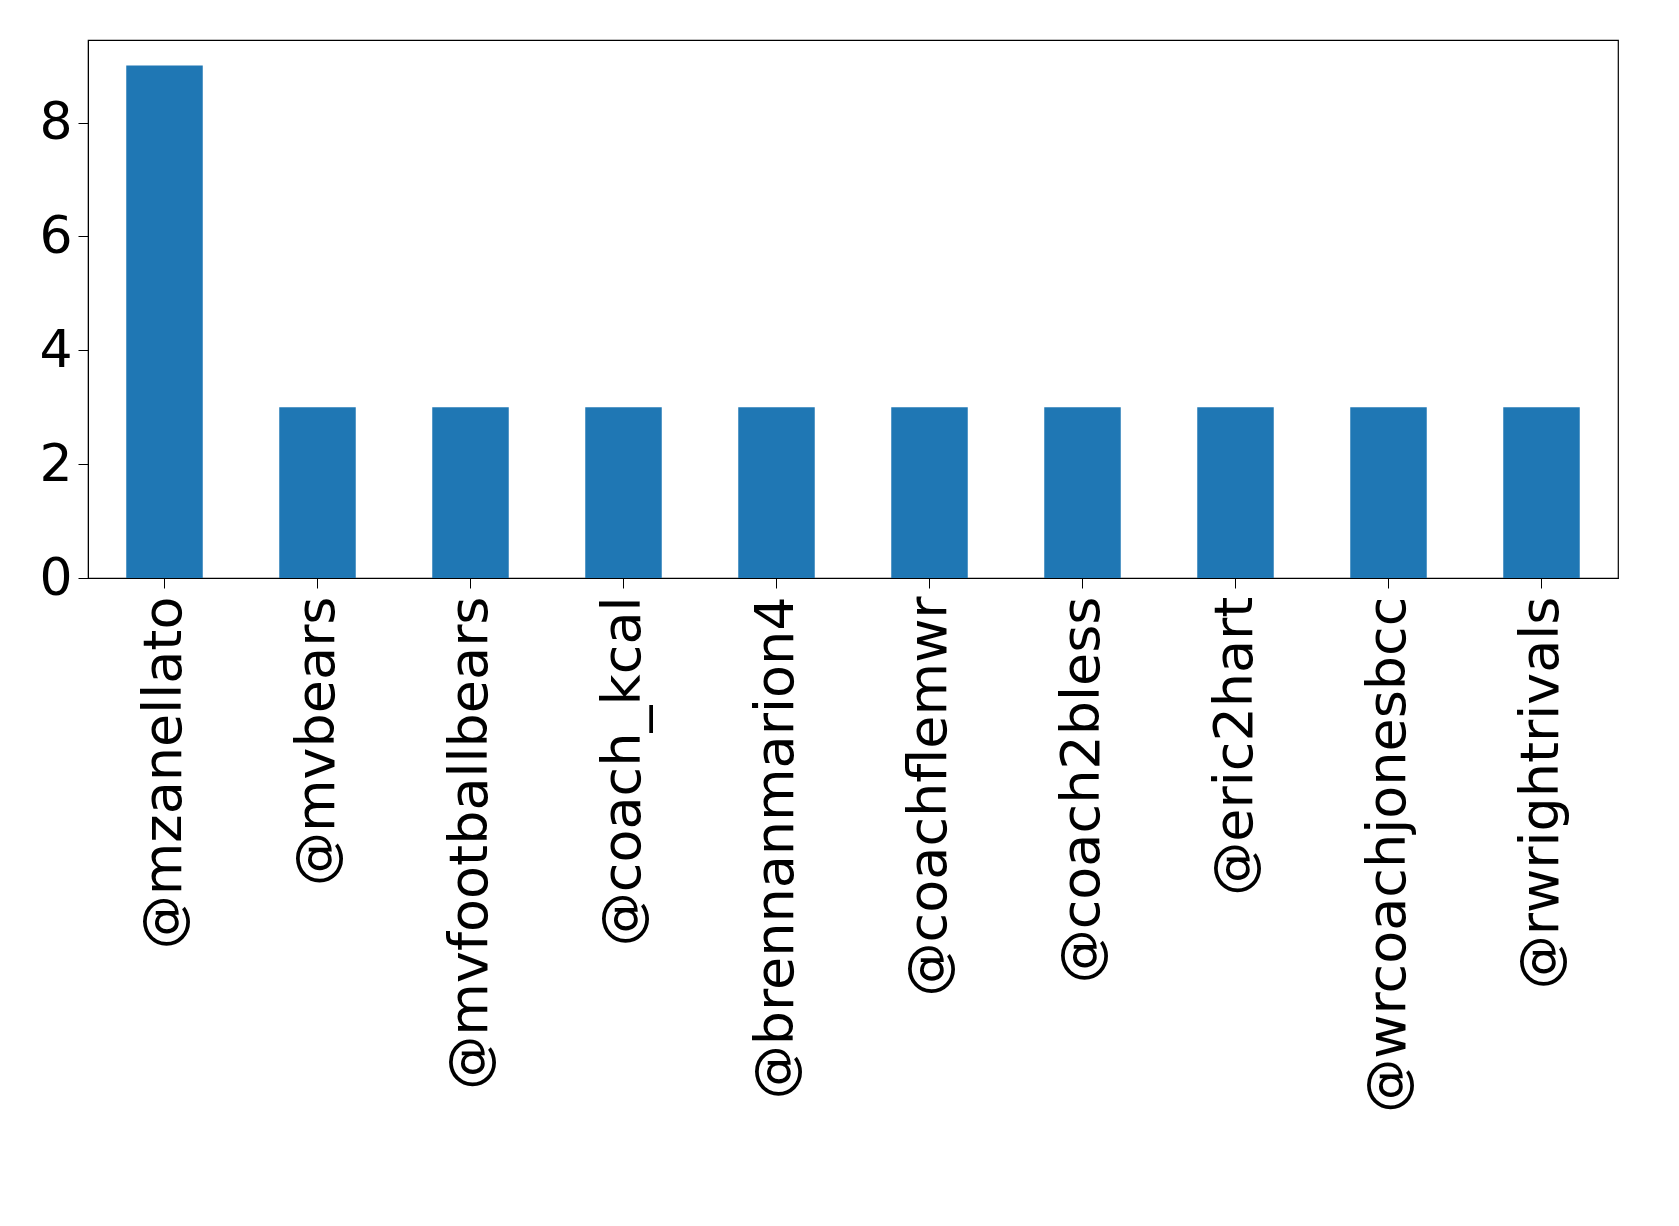 The width and height of the screenshot is (1679, 1226). I want to click on x-tick-label: @eric2hart, so click(1233, 746).